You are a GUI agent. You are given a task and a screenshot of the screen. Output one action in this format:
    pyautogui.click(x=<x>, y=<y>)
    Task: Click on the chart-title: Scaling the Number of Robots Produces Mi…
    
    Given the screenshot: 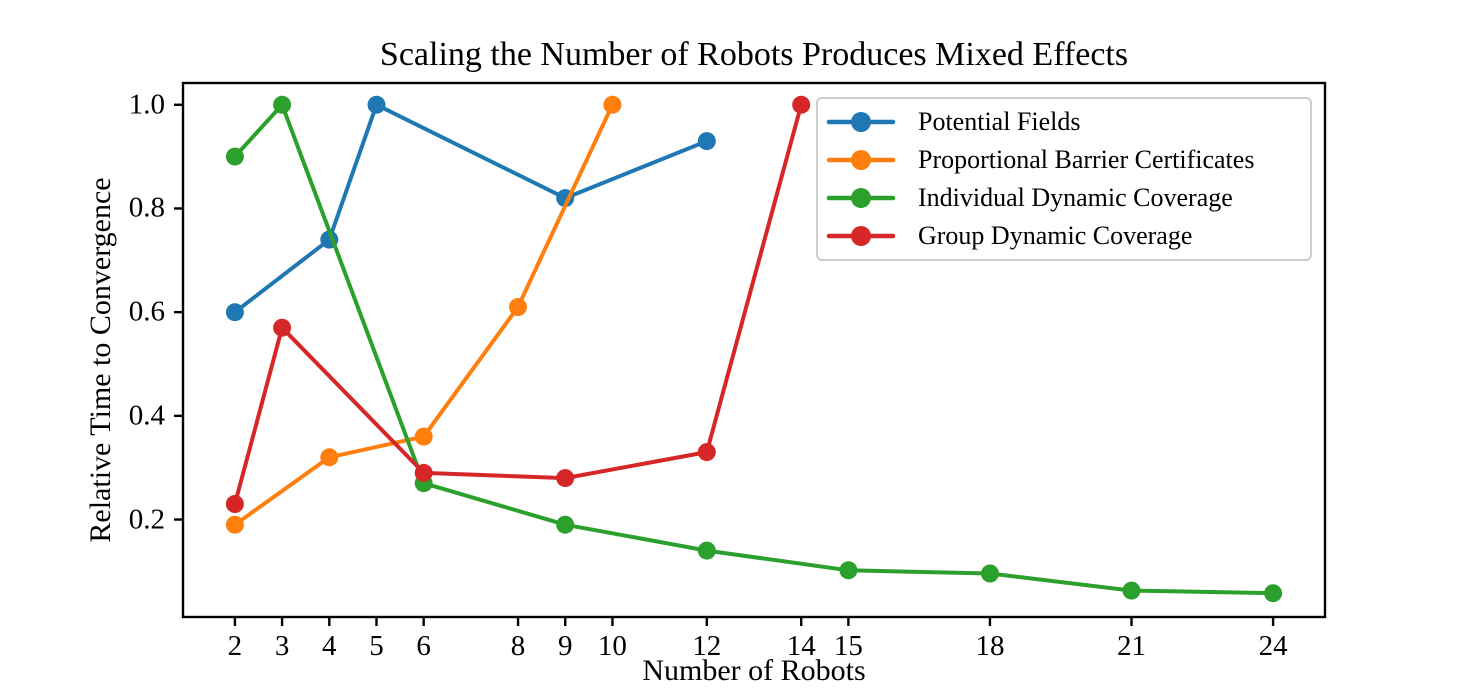 What is the action you would take?
    pyautogui.click(x=754, y=54)
    